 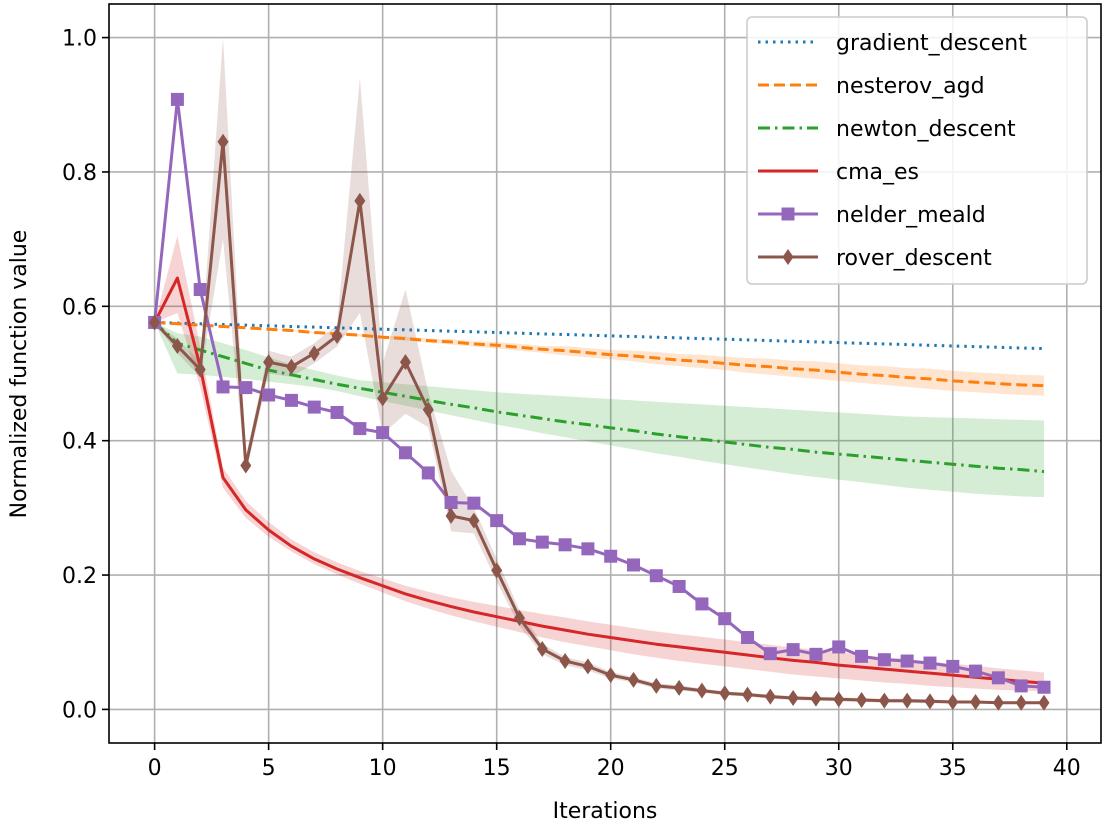 What do you see at coordinates (605, 811) in the screenshot?
I see `x-axis-label: Iterations` at bounding box center [605, 811].